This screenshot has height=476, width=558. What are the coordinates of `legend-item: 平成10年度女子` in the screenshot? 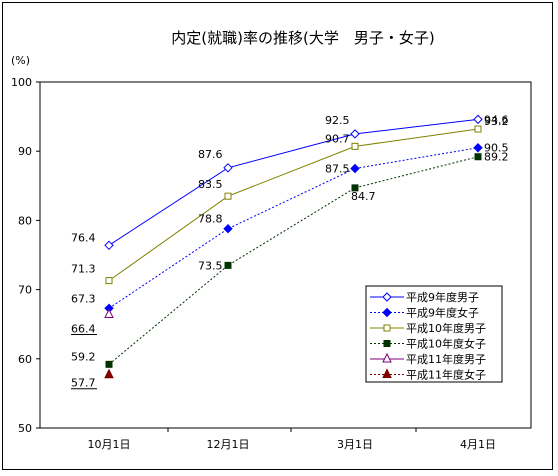 It's located at (428, 344).